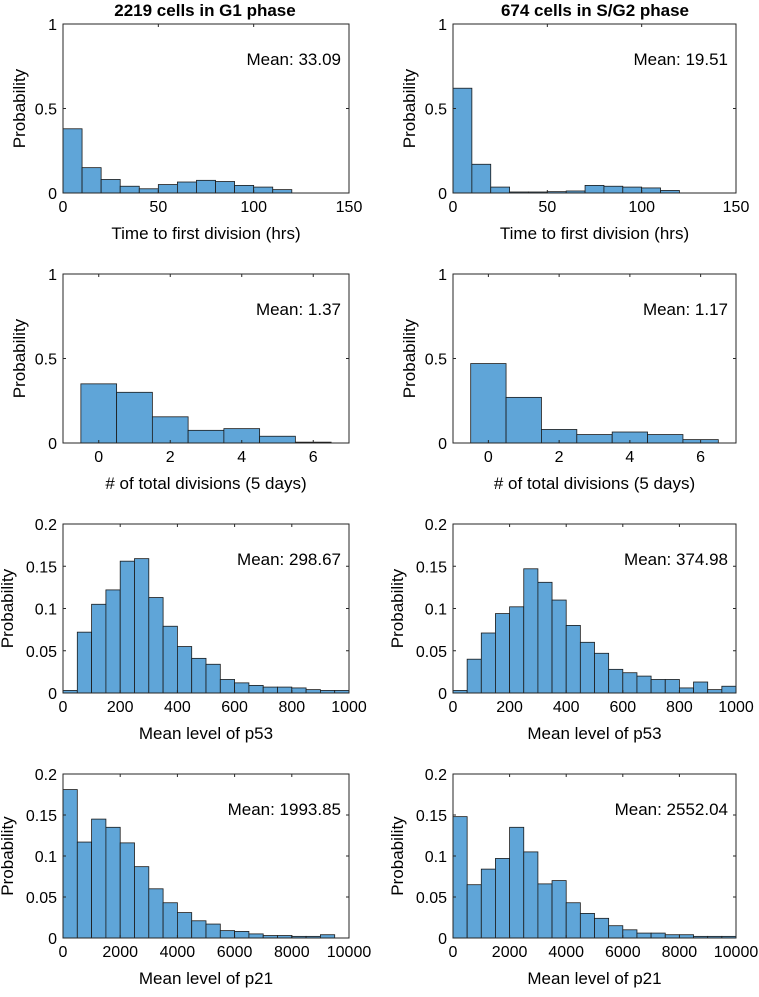 Image resolution: width=759 pixels, height=997 pixels. Describe the element at coordinates (623, 952) in the screenshot. I see `x-tick-label: 6000` at that location.